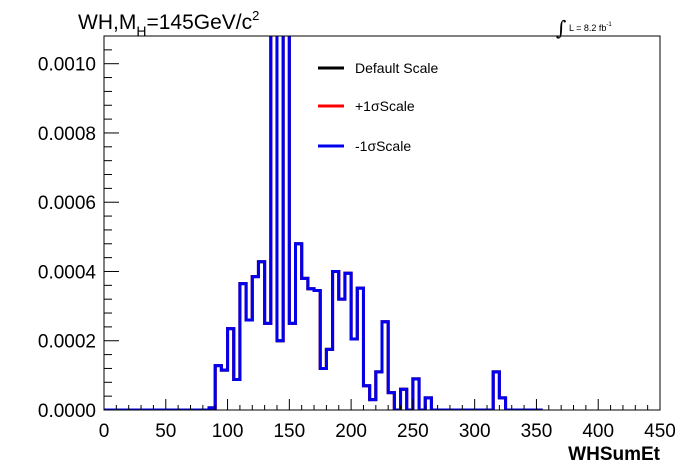 This screenshot has height=472, width=696. Describe the element at coordinates (67, 411) in the screenshot. I see `y-tick-label: 0.0000` at that location.